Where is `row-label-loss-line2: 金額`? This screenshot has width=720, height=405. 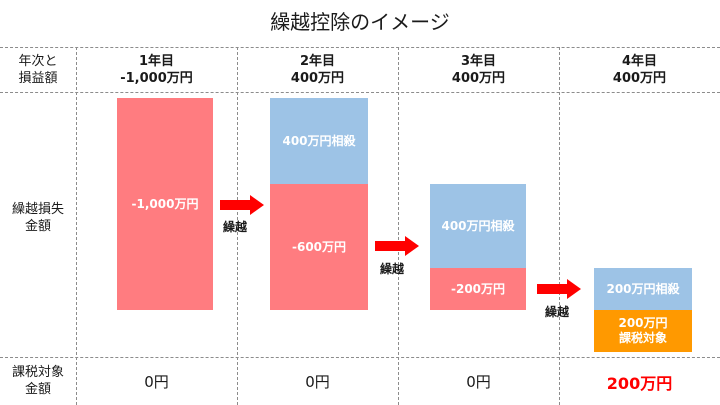 row-label-loss-line2: 金額 is located at coordinates (37, 226).